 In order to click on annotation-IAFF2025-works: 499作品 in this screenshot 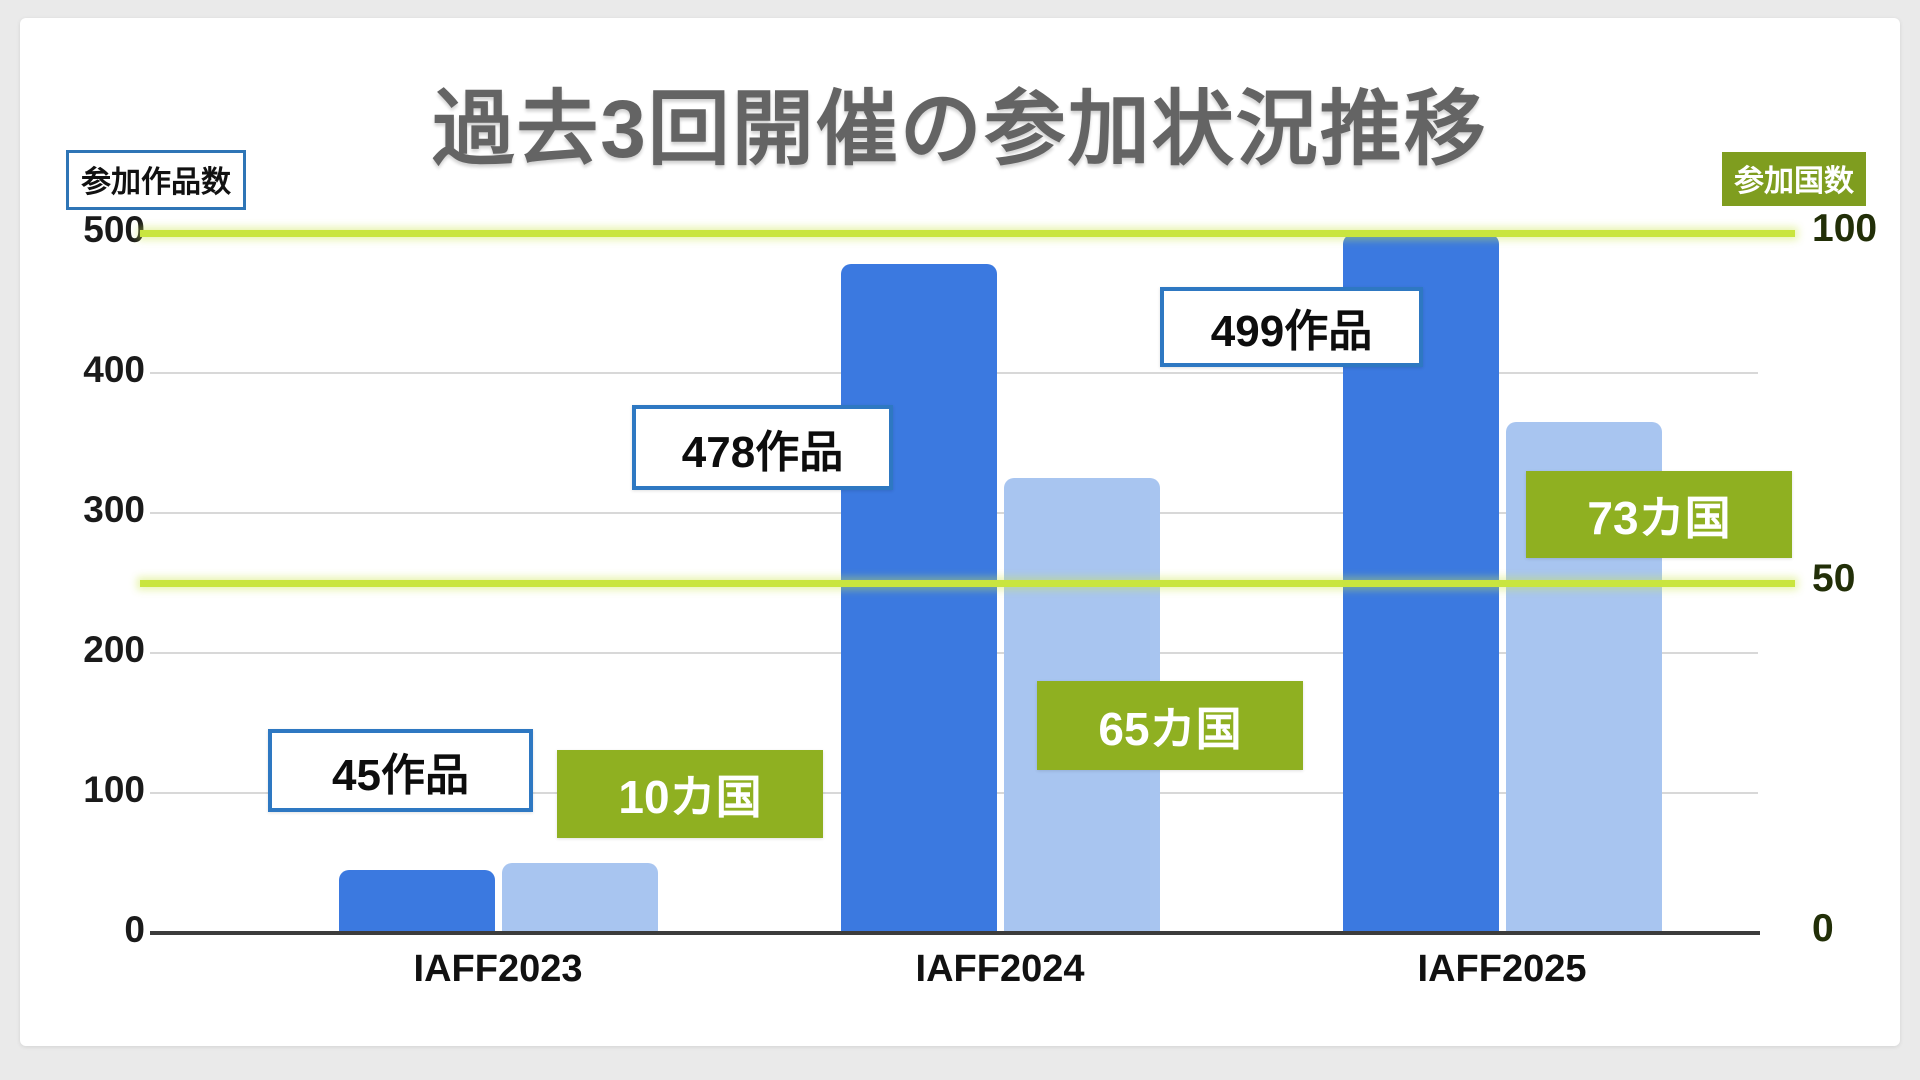, I will do `click(1291, 327)`.